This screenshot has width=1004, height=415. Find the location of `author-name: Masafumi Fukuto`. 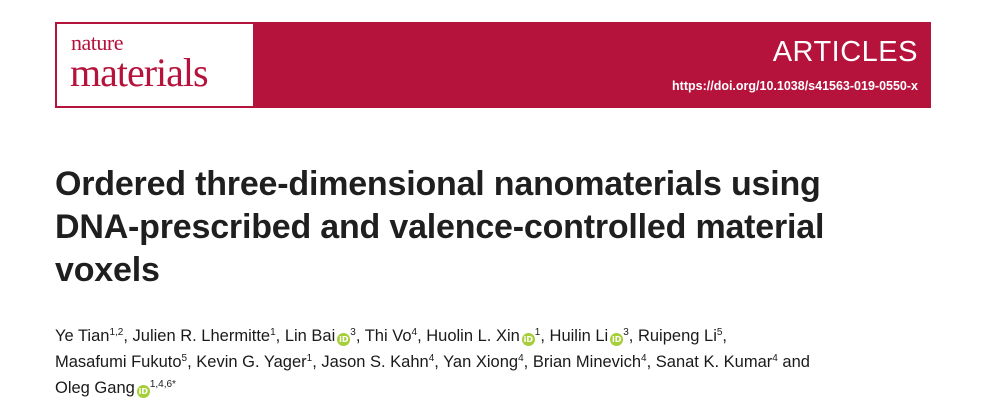

author-name: Masafumi Fukuto is located at coordinates (118, 362).